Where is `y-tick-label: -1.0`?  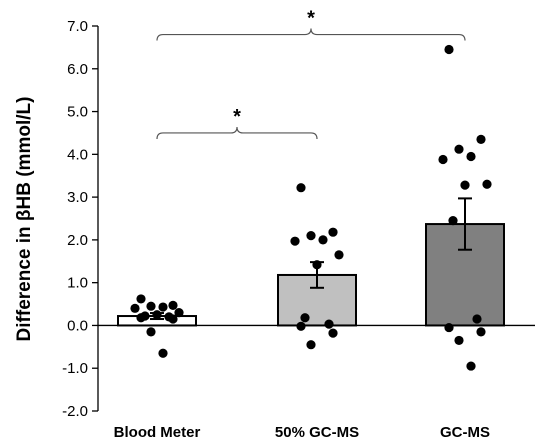
y-tick-label: -1.0 is located at coordinates (75, 368).